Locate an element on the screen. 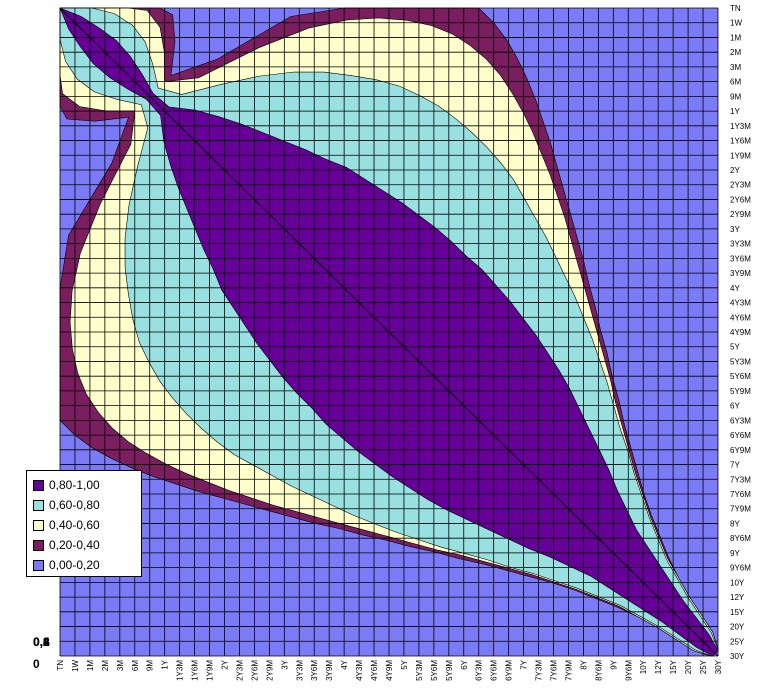 This screenshot has height=692, width=763. y-tick-label: 2Y6M is located at coordinates (740, 199).